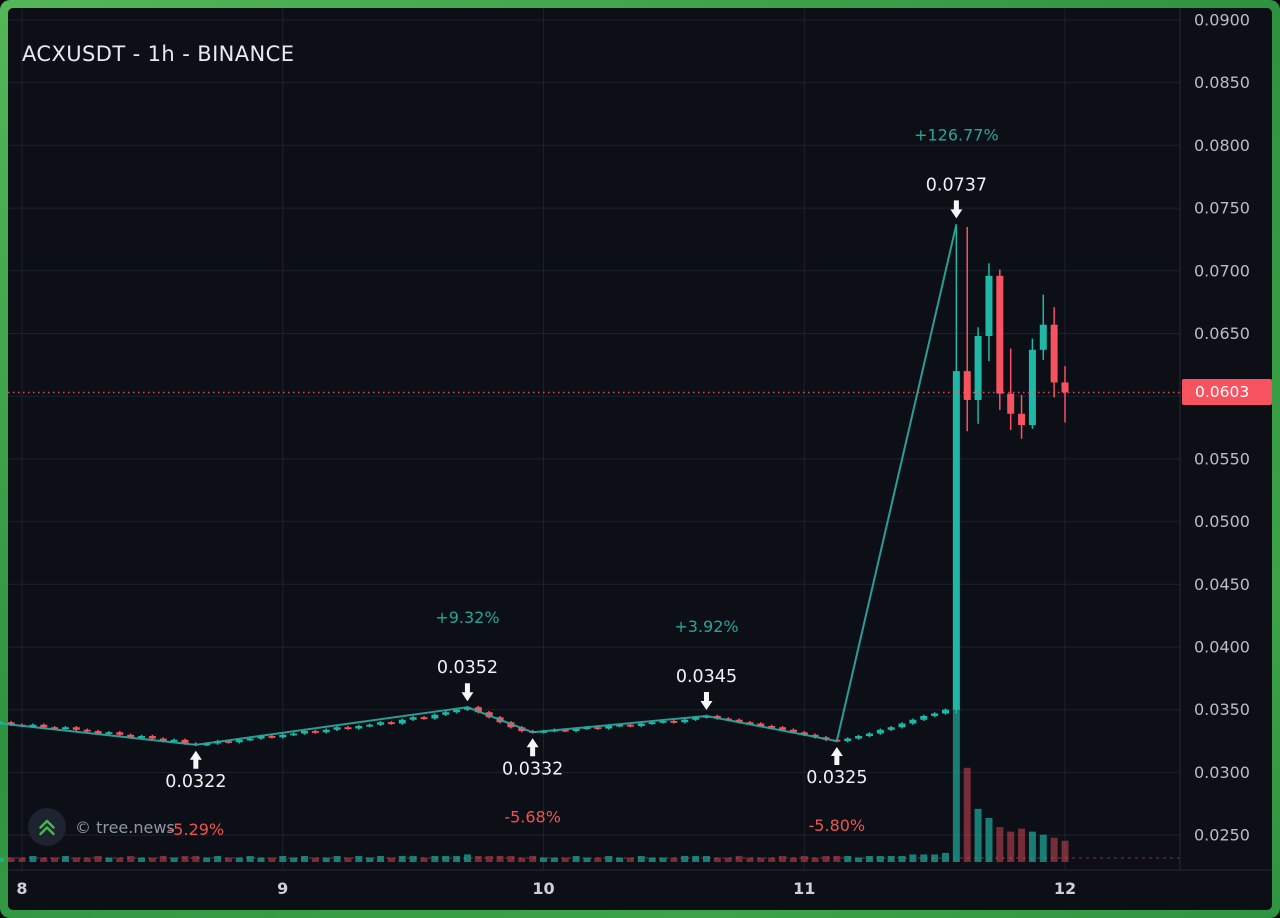  Describe the element at coordinates (1222, 521) in the screenshot. I see `price-axis-label: 0.0500` at that location.